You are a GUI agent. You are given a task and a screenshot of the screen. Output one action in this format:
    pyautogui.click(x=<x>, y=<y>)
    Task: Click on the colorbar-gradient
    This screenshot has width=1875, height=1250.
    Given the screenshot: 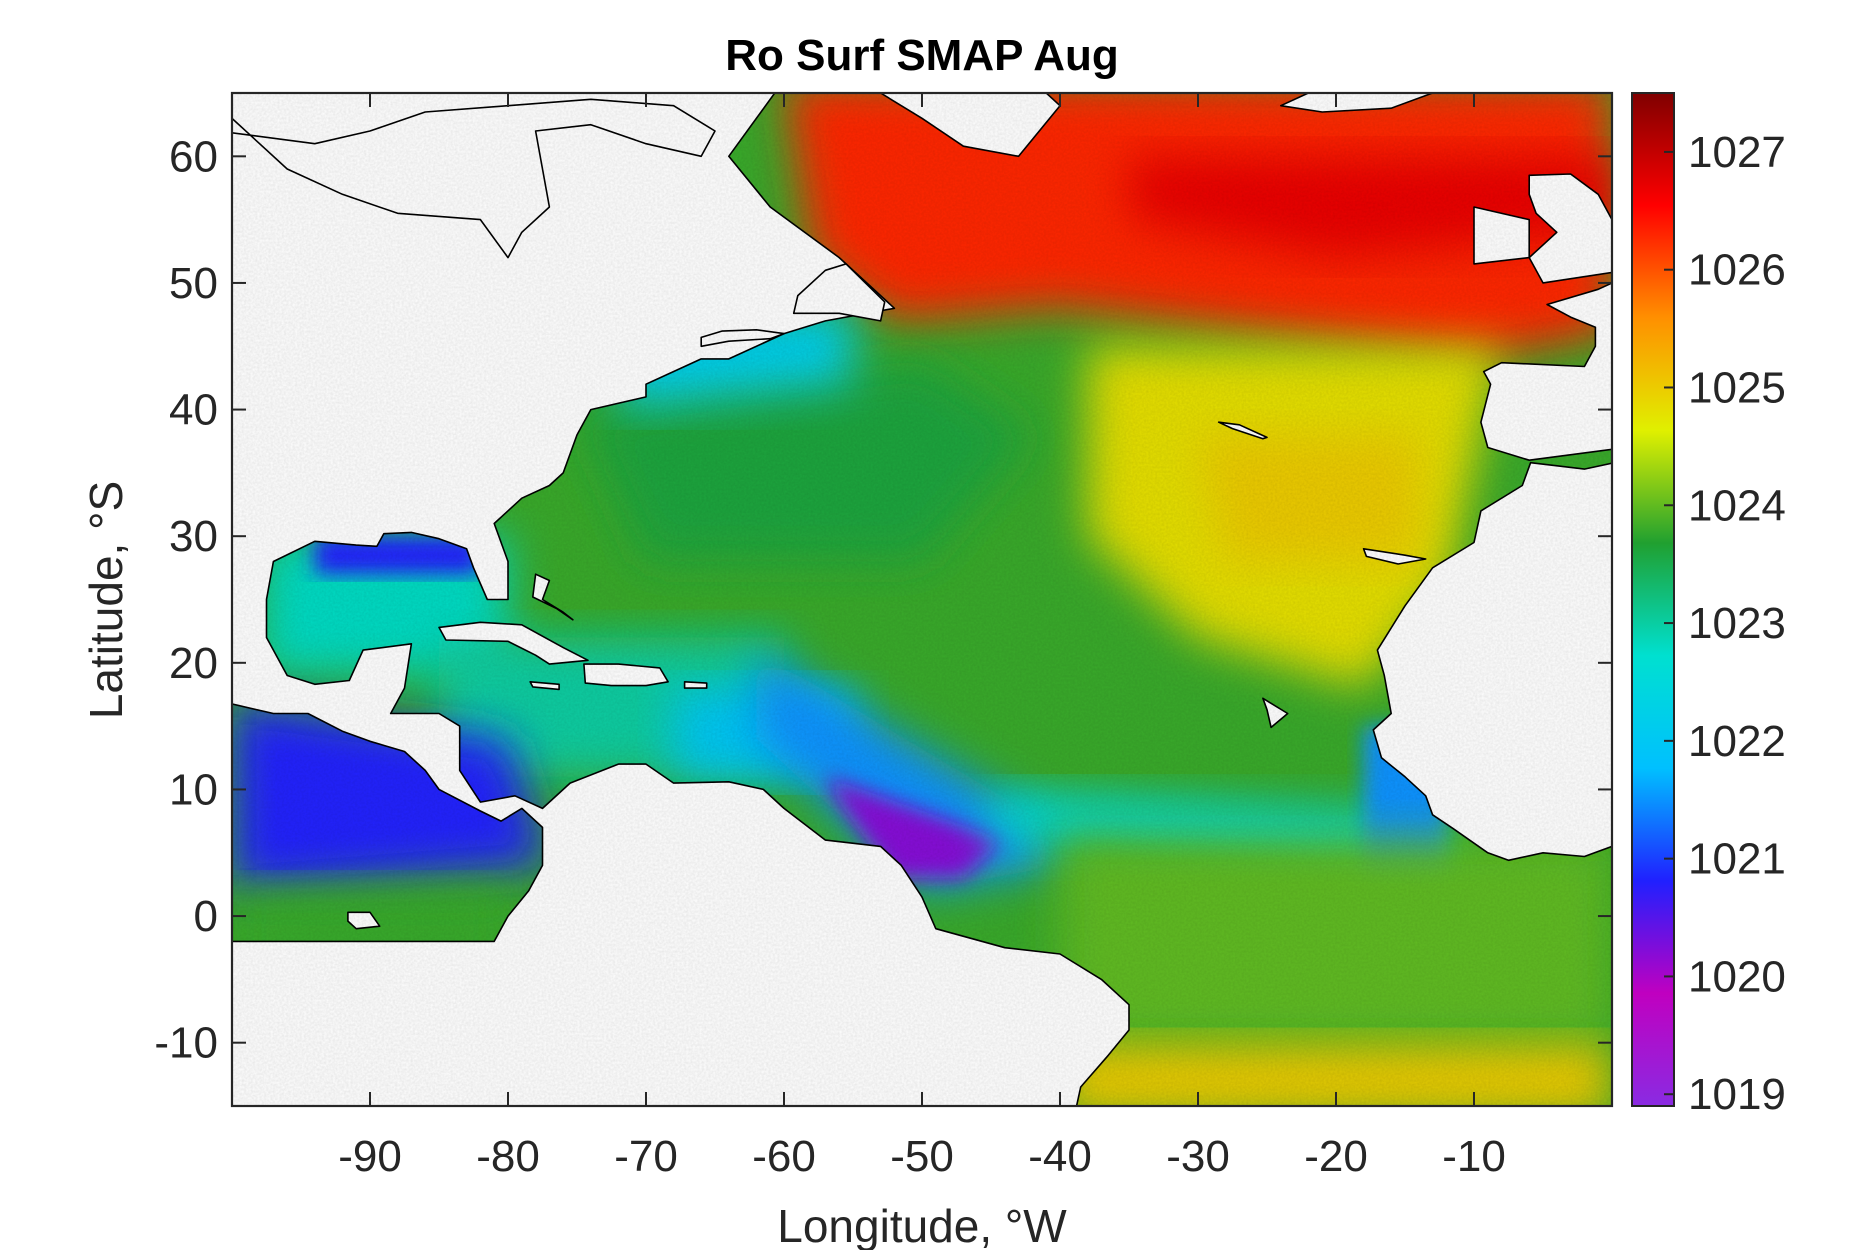 What is the action you would take?
    pyautogui.click(x=1653, y=599)
    